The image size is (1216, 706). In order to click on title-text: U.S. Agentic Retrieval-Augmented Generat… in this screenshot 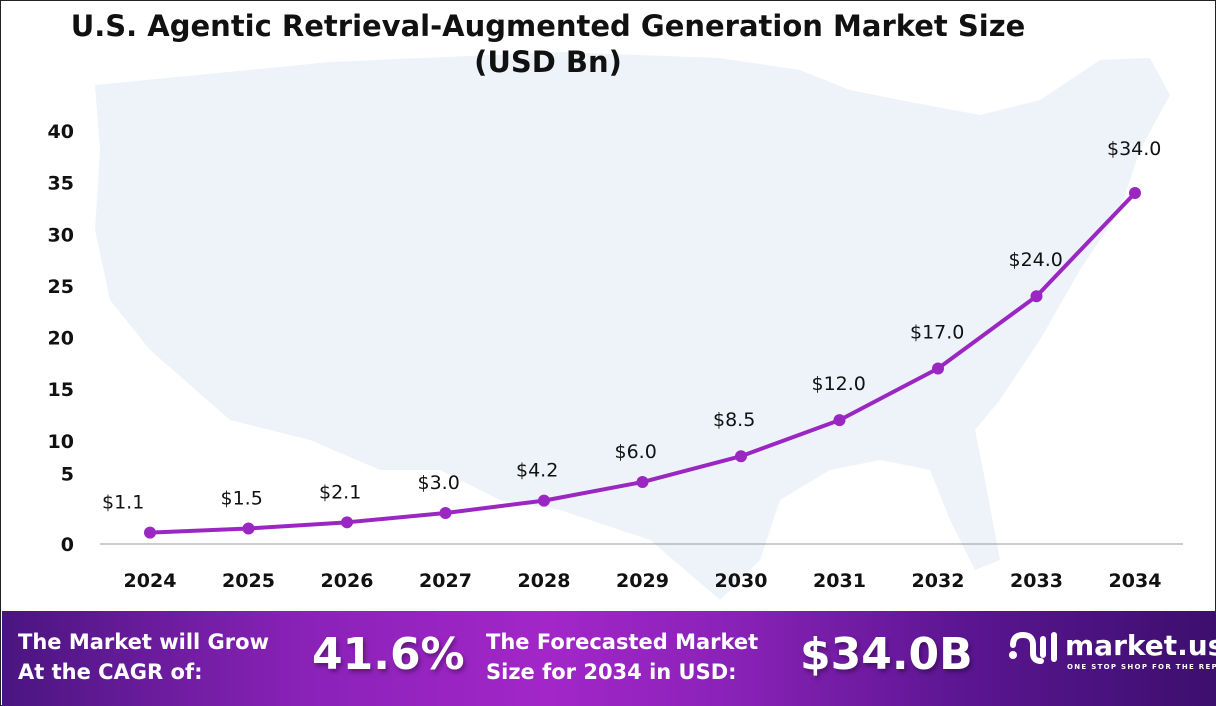, I will do `click(548, 26)`.